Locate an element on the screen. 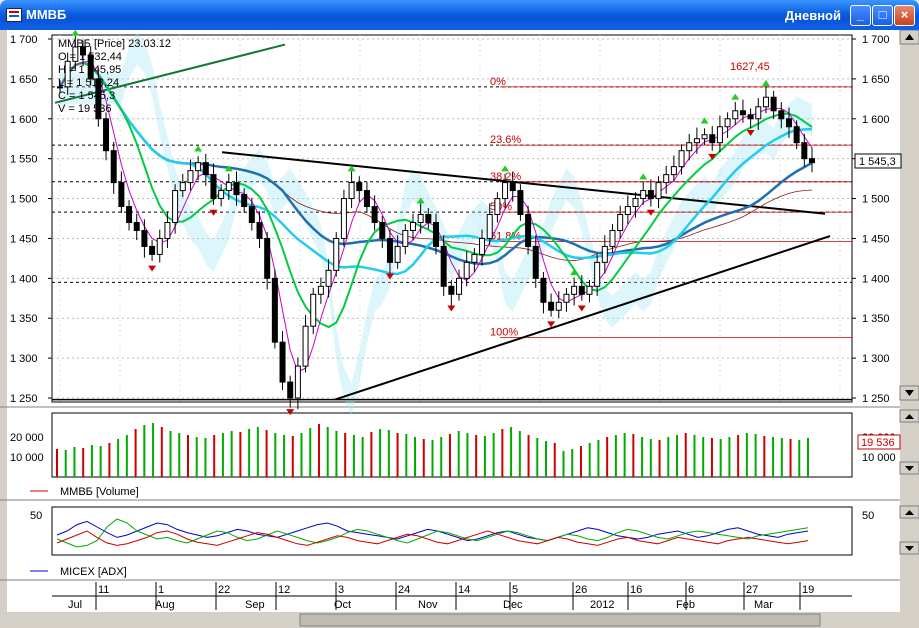 Image resolution: width=919 pixels, height=628 pixels. y-tick-right: 1 700 is located at coordinates (876, 40).